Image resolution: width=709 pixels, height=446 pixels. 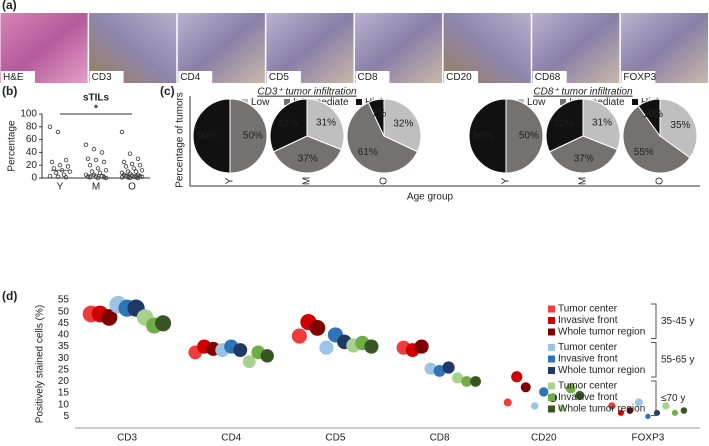 I want to click on x-tick-label: CD8, so click(x=440, y=438).